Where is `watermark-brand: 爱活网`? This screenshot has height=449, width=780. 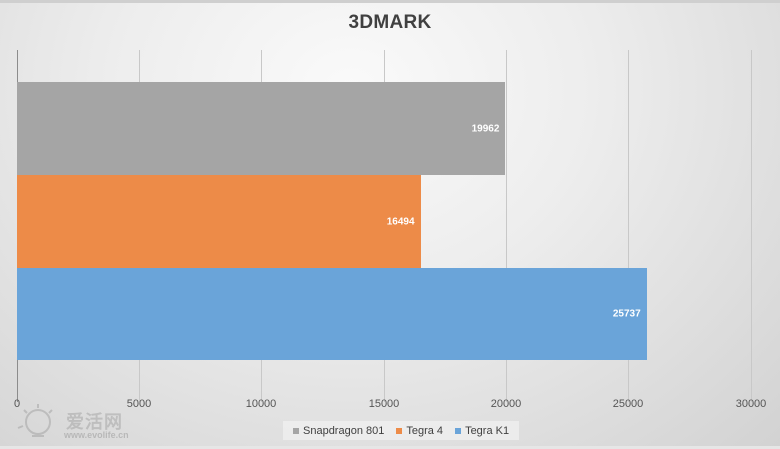 watermark-brand: 爱活网 is located at coordinates (94, 422).